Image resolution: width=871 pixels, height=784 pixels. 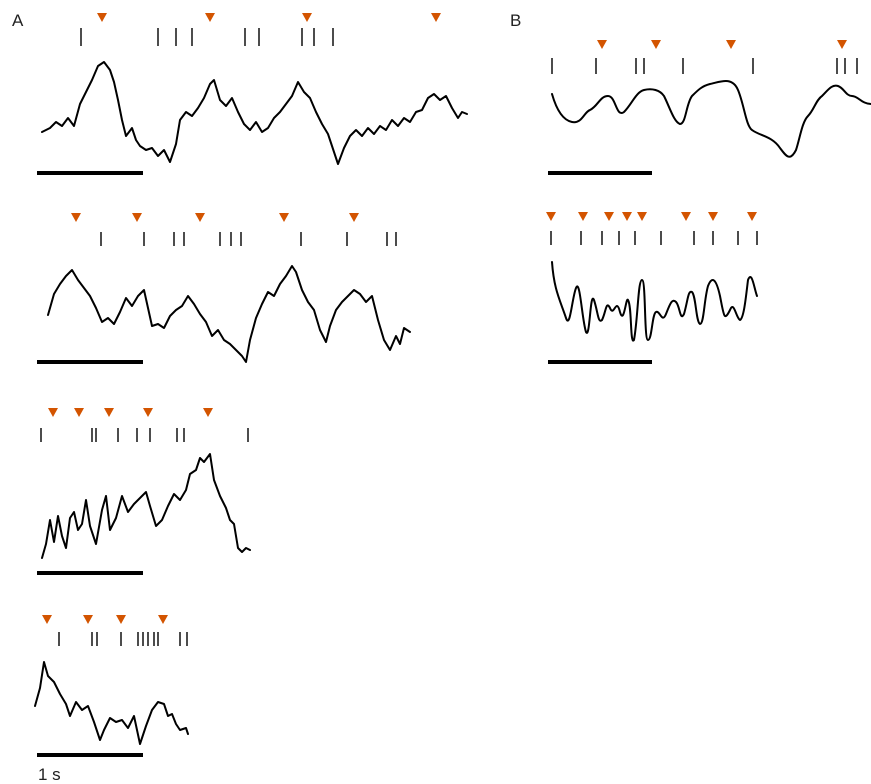 What do you see at coordinates (49, 774) in the screenshot?
I see `scale-bar-label: 1 s` at bounding box center [49, 774].